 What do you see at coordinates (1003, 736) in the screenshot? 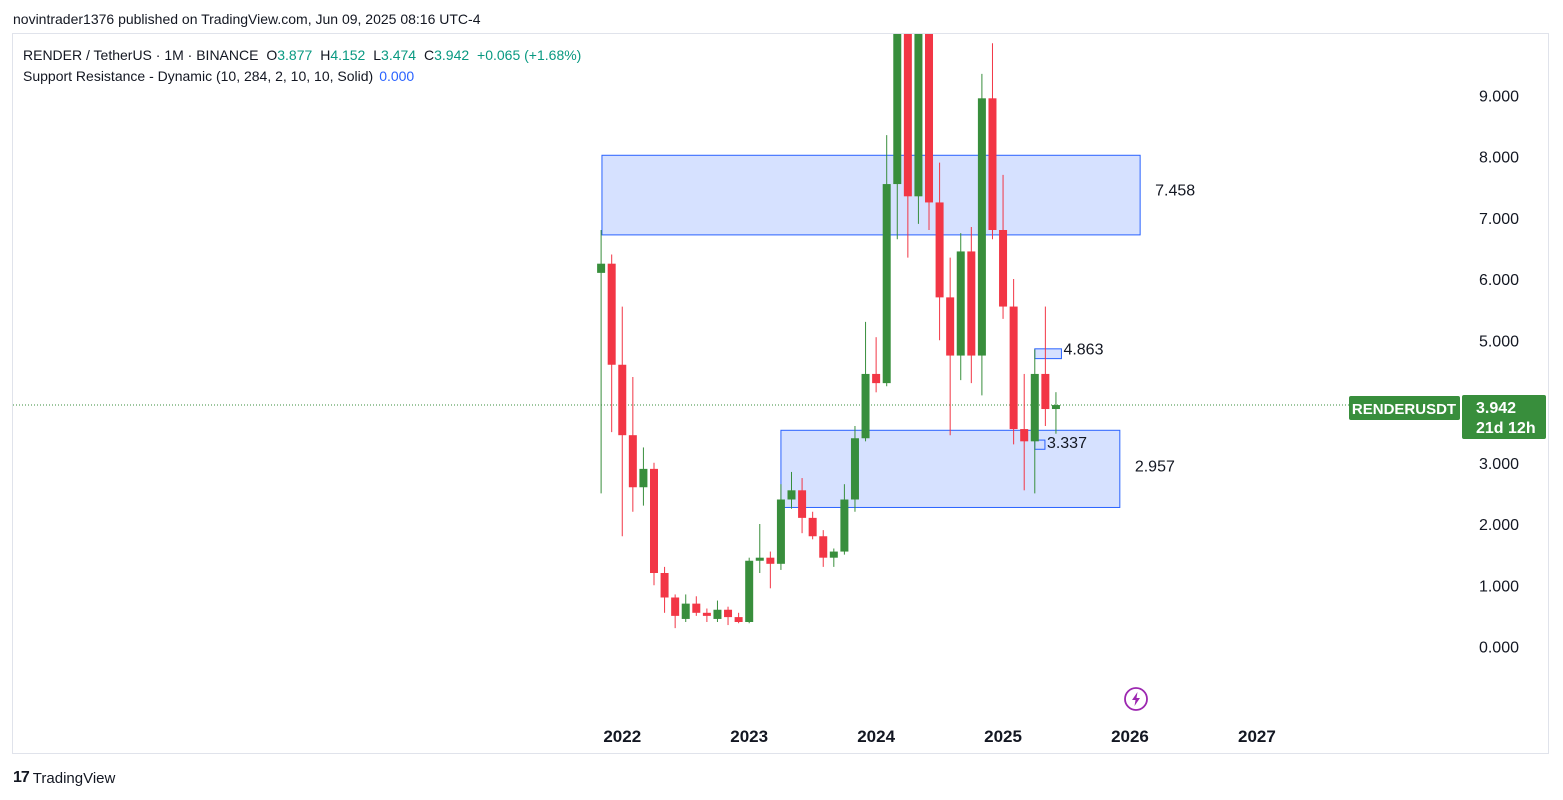
I see `x-axis-tick: 2025` at bounding box center [1003, 736].